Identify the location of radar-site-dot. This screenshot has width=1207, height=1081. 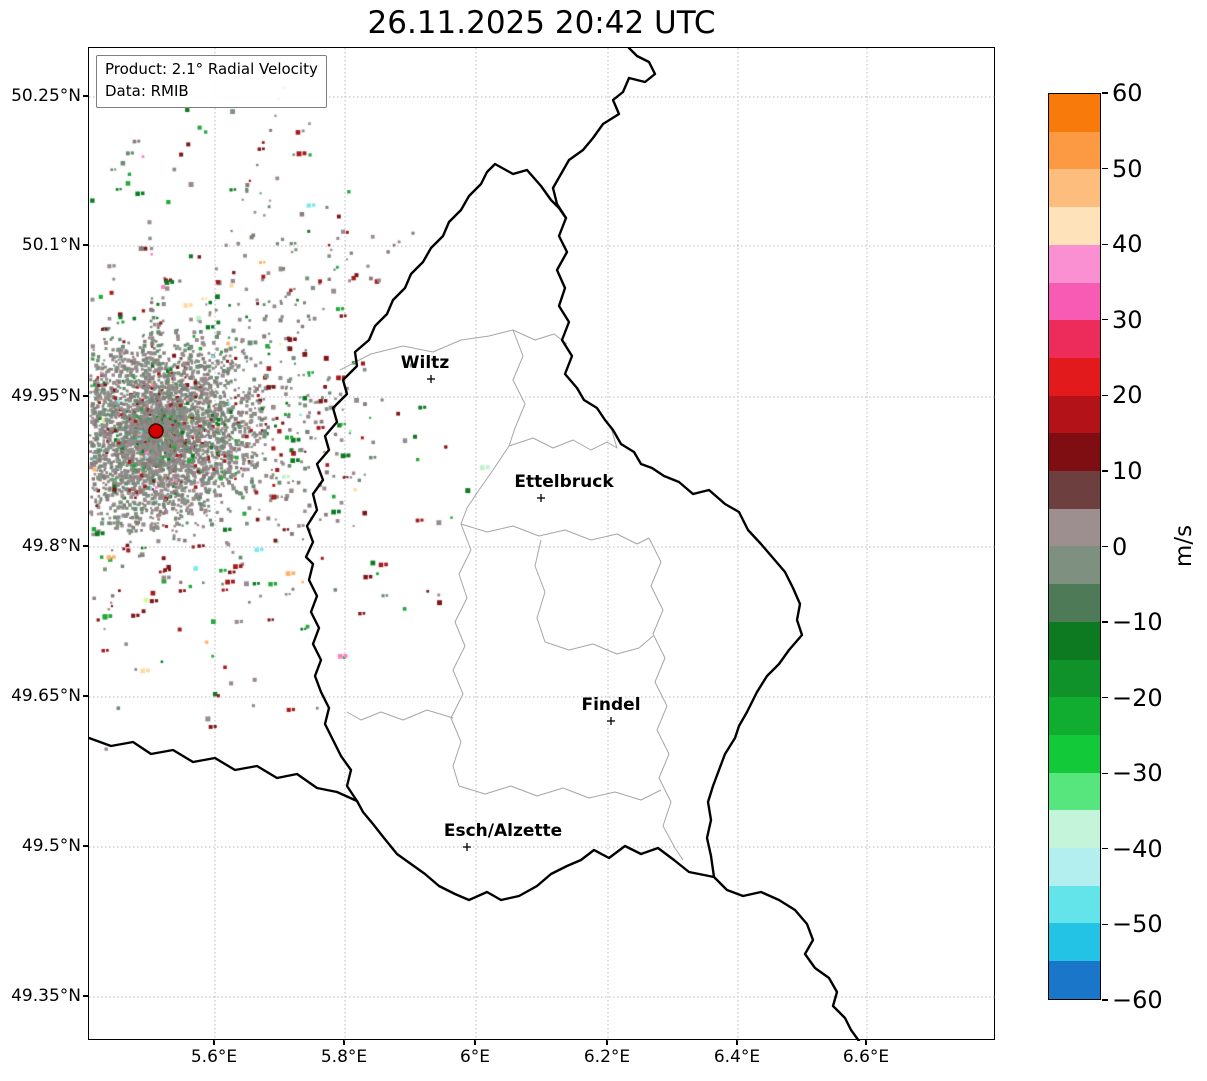
(156, 431).